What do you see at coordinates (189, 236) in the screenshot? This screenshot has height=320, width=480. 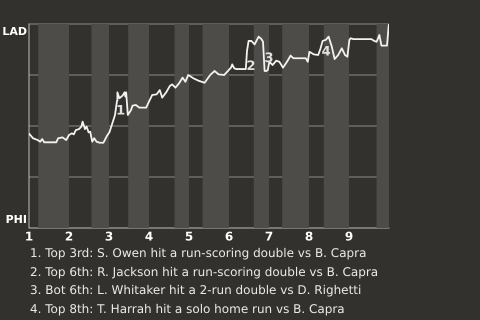 I see `x-tick-label: 5` at bounding box center [189, 236].